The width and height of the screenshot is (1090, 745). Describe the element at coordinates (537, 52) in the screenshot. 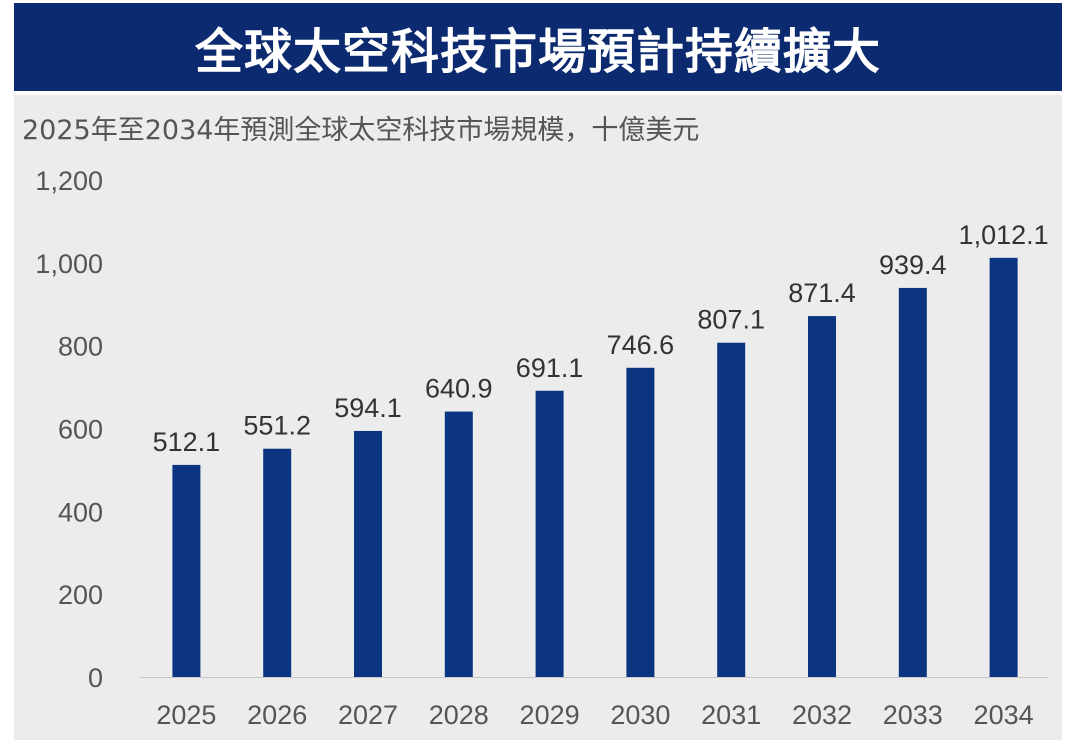

I see `chart-title: 全球太空科技市場預計持續擴大` at that location.